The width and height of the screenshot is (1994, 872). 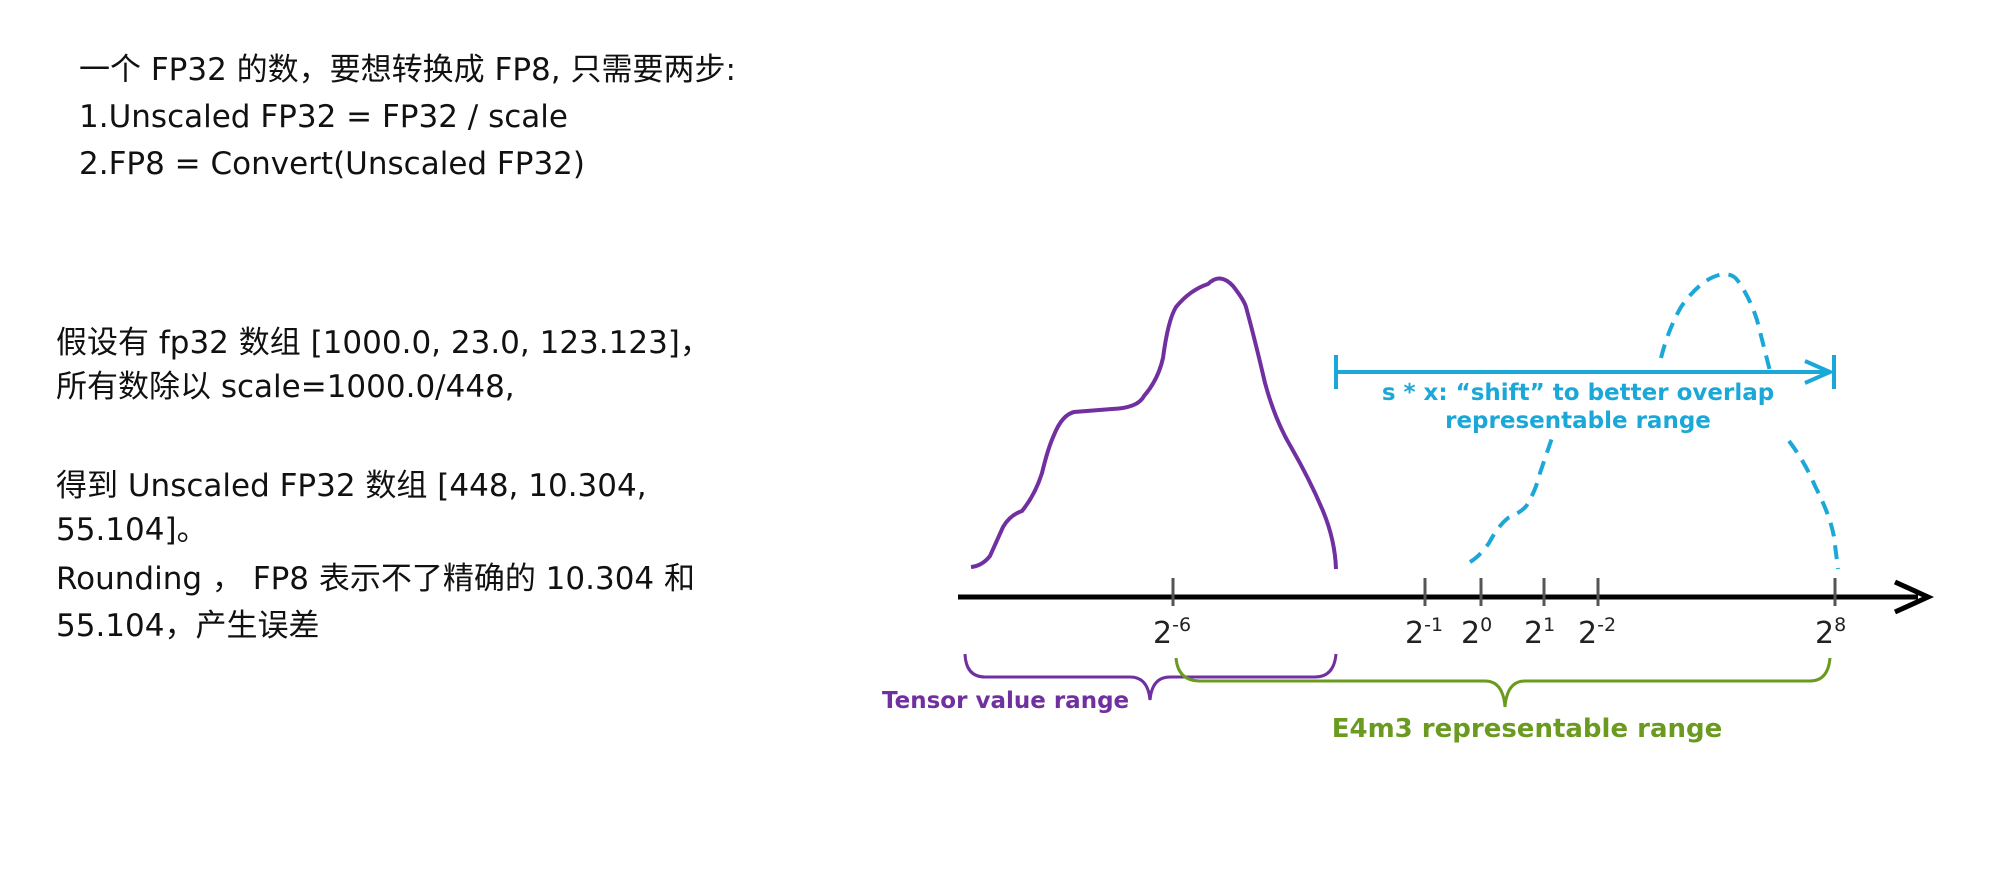 I want to click on tick-label: 2-6, so click(x=1172, y=632).